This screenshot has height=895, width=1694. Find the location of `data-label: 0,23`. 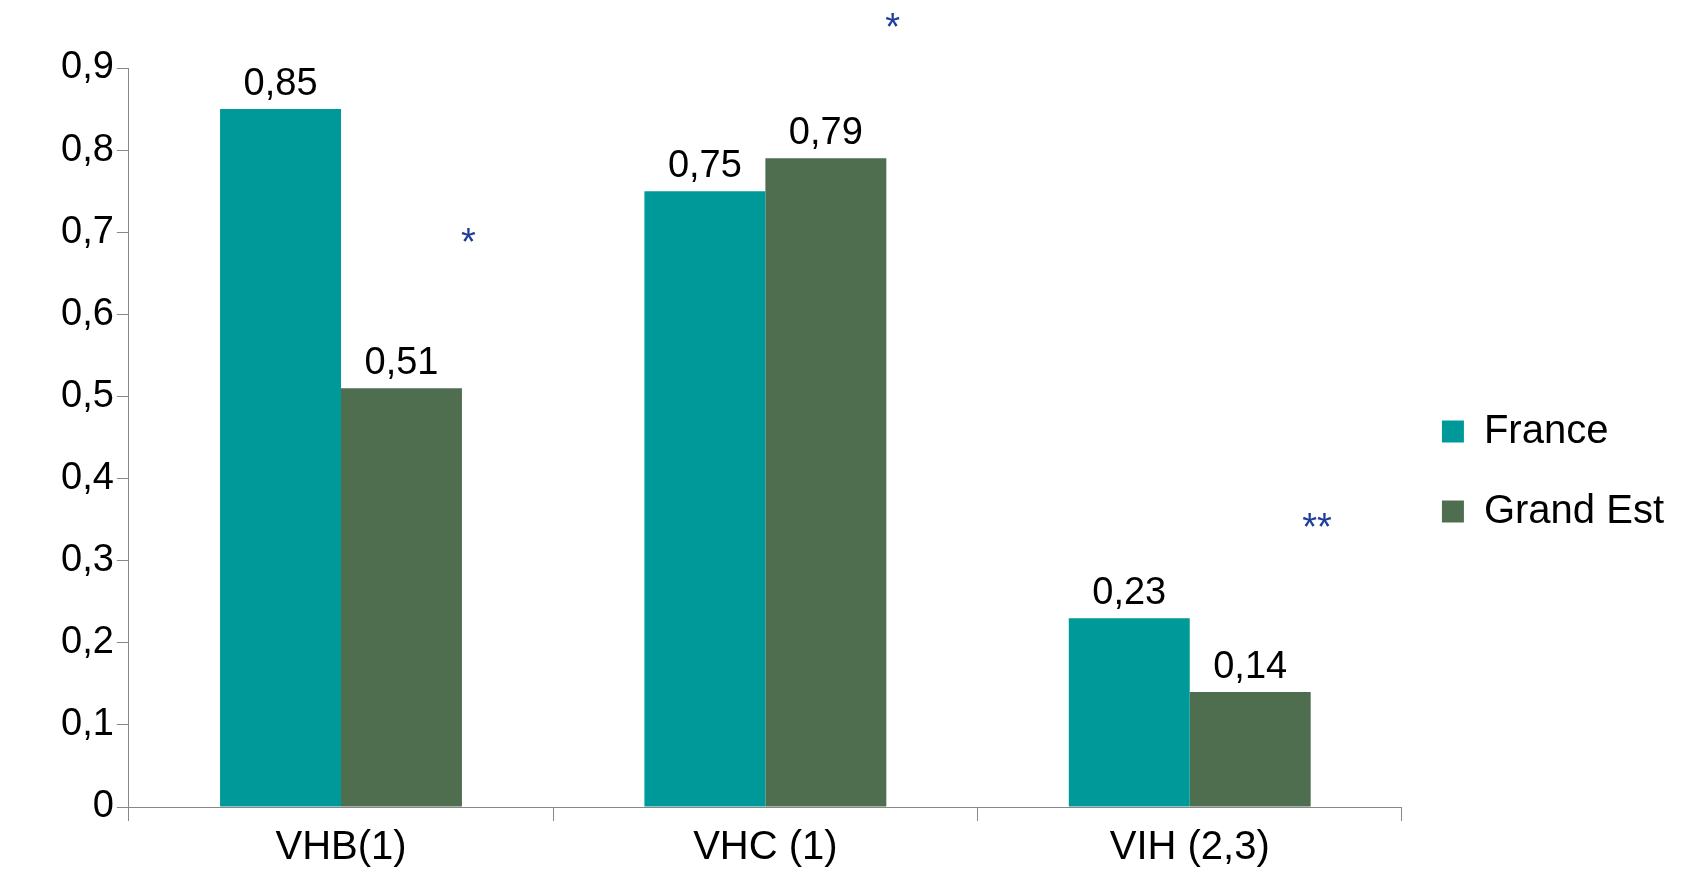

data-label: 0,23 is located at coordinates (1129, 590).